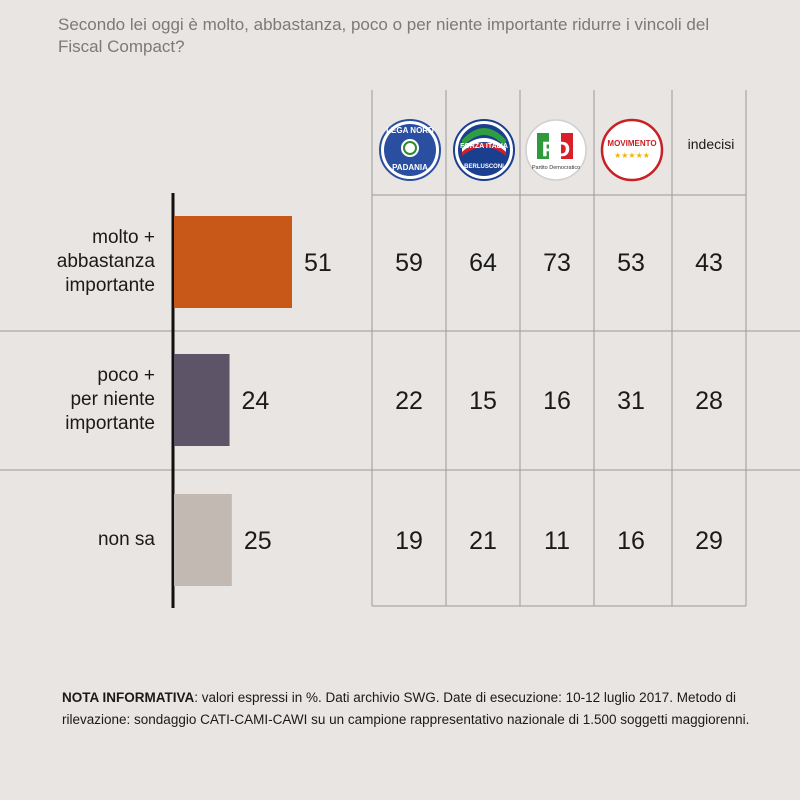 The image size is (800, 800). What do you see at coordinates (409, 401) in the screenshot?
I see `table-cell-1-0: 22` at bounding box center [409, 401].